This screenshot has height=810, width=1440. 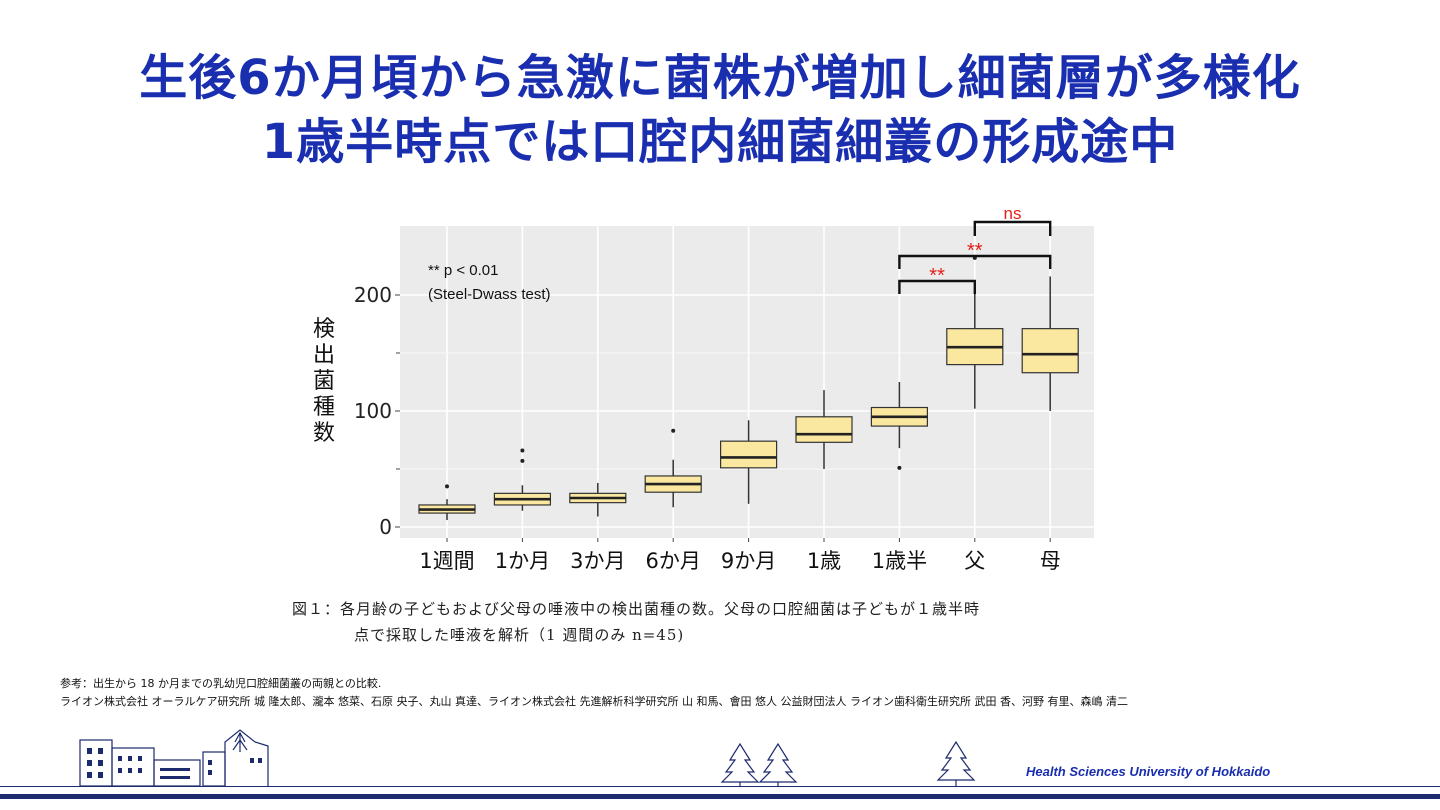 What do you see at coordinates (324, 381) in the screenshot?
I see `y-axis-label-char: 菌` at bounding box center [324, 381].